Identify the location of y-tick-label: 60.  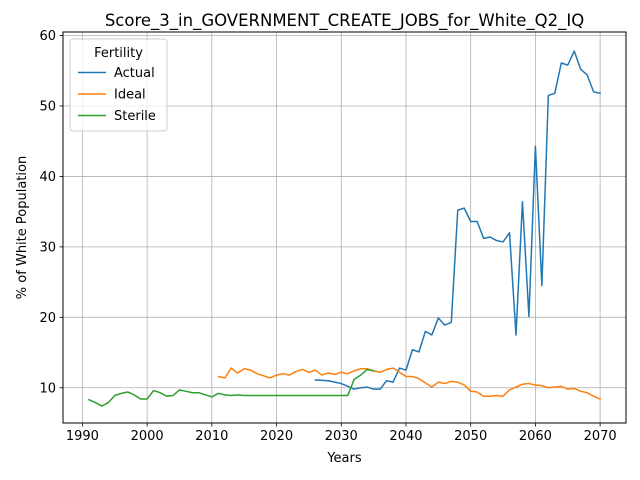
(47, 36).